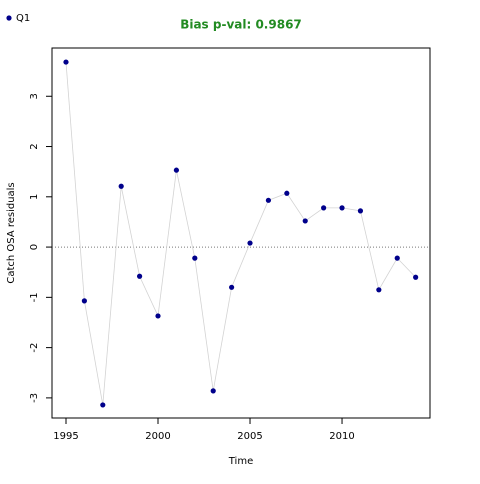 This screenshot has height=484, width=480. Describe the element at coordinates (34, 146) in the screenshot. I see `y-tick-label: 2` at that location.